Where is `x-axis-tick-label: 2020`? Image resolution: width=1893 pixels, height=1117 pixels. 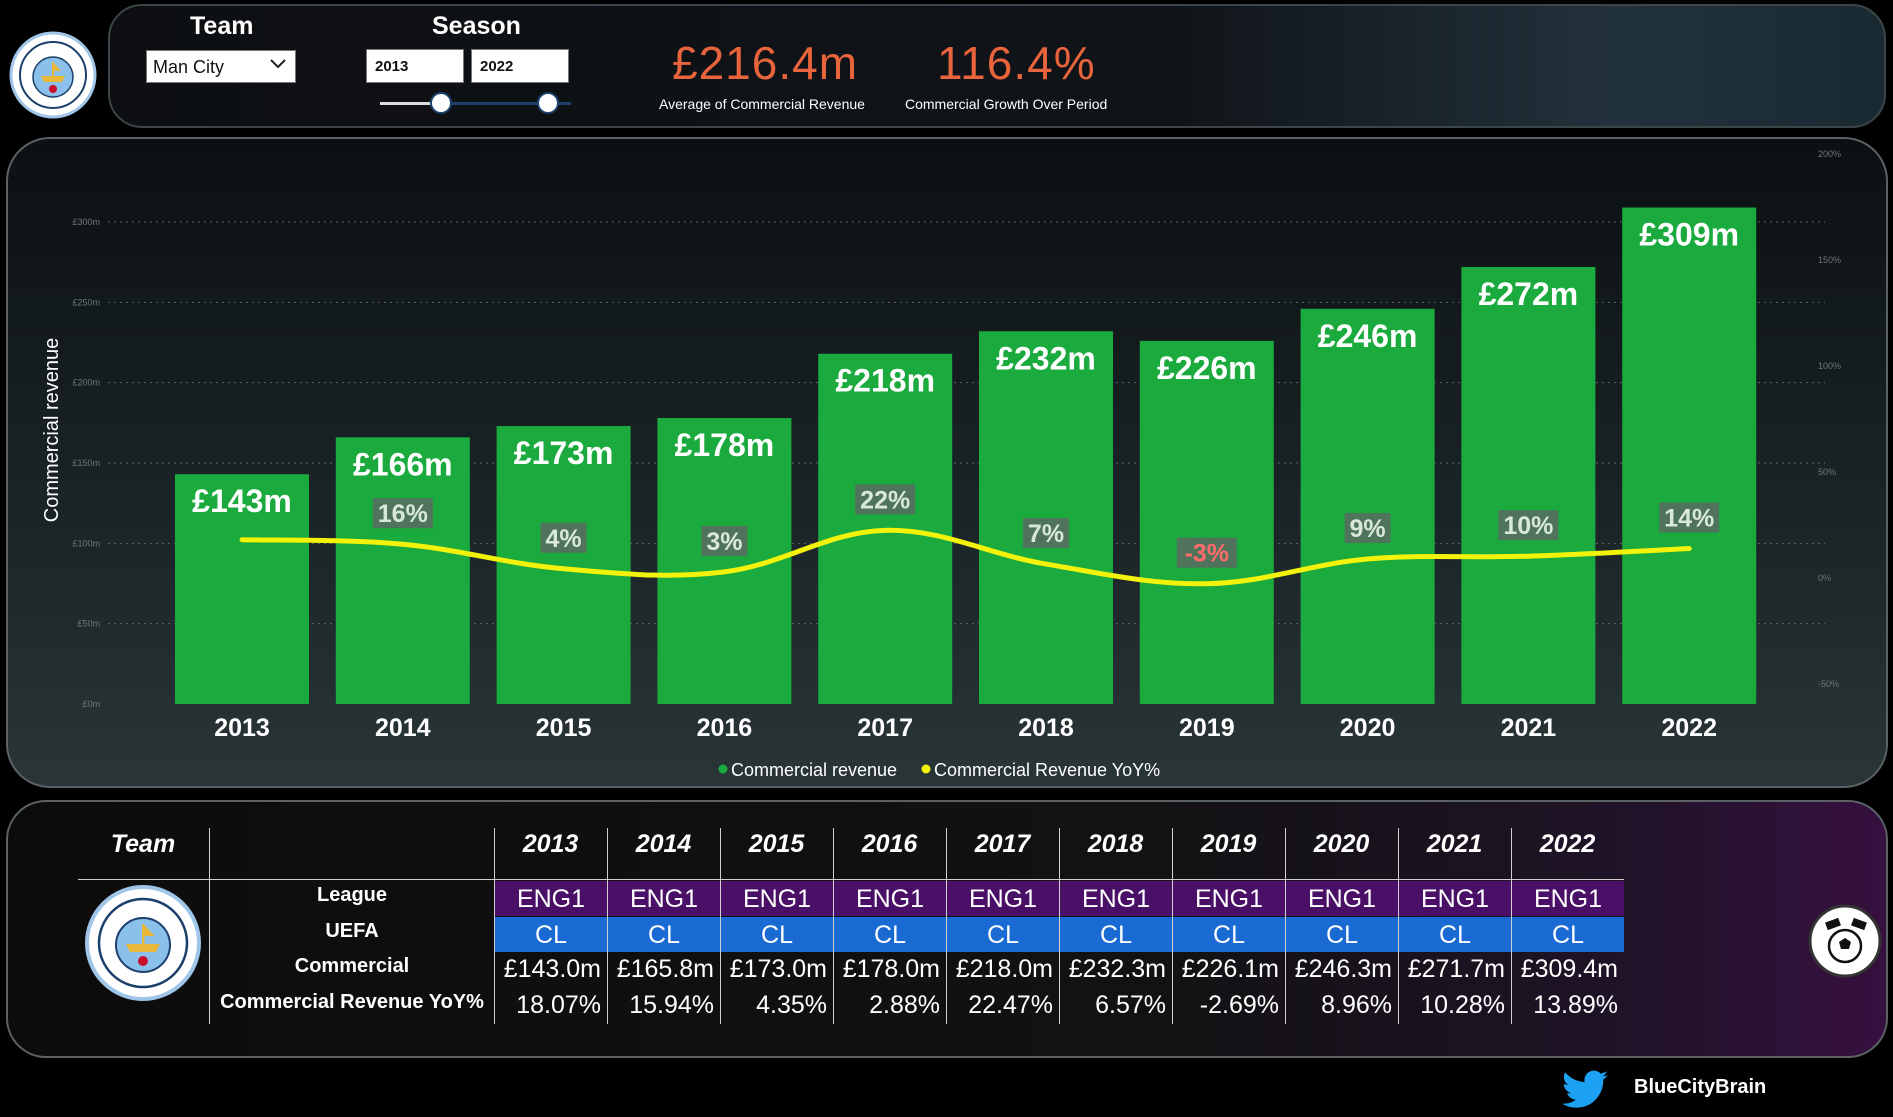 x-axis-tick-label: 2020 is located at coordinates (1368, 728).